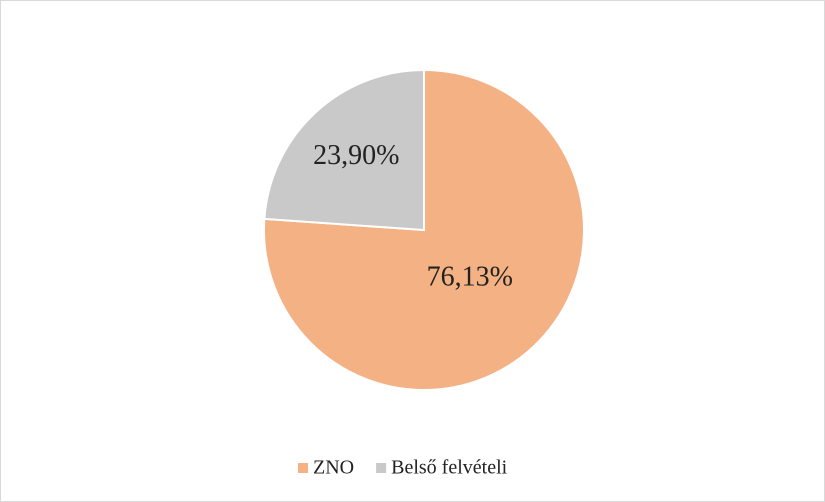 This screenshot has width=825, height=502. I want to click on data-label: 76,13%, so click(470, 277).